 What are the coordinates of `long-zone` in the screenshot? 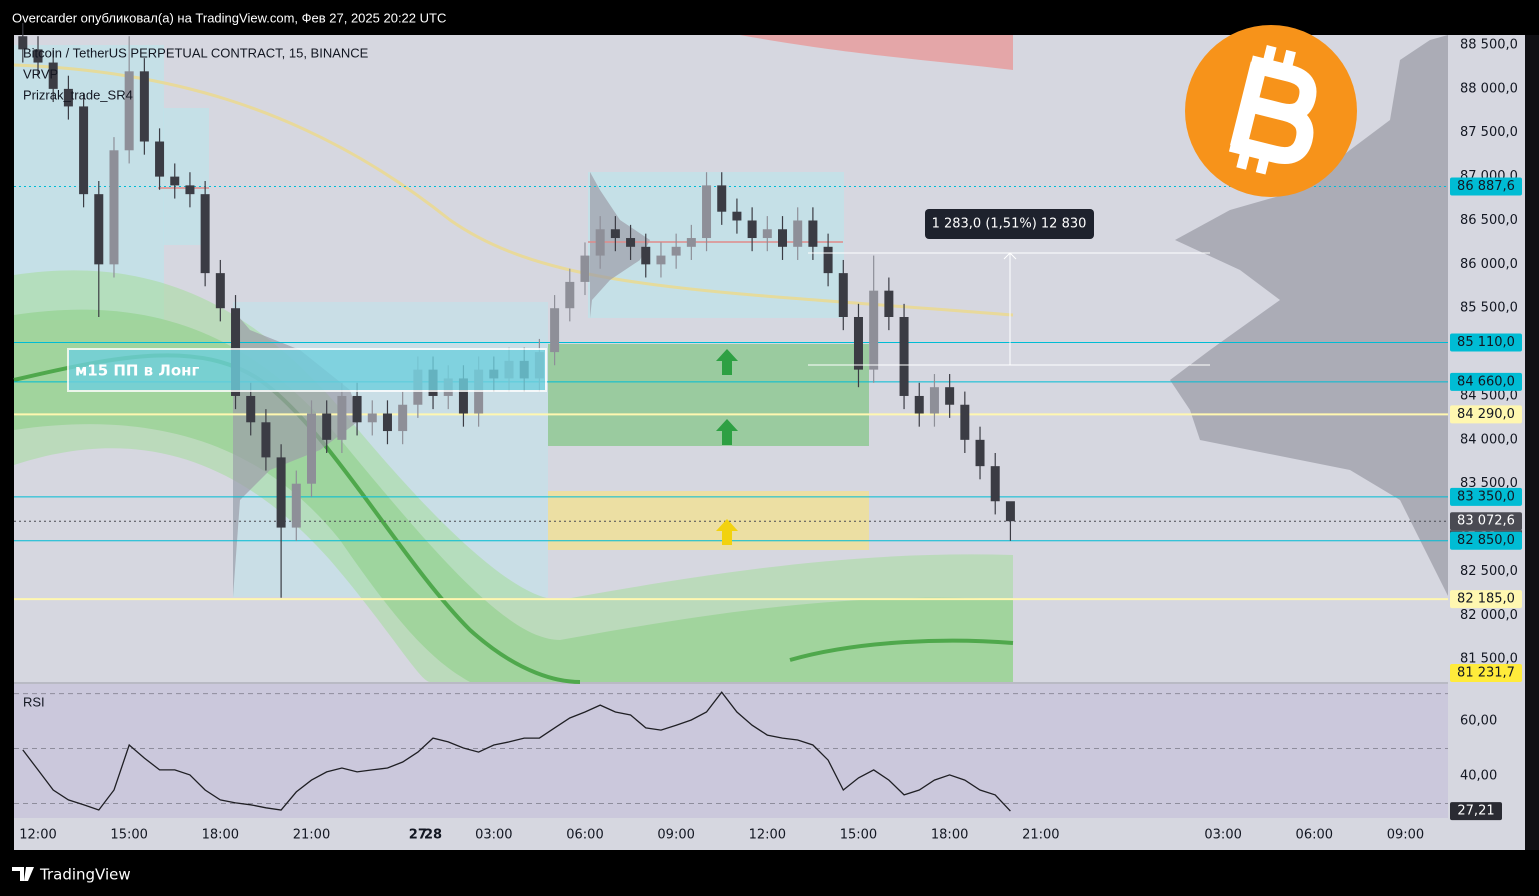 It's located at (708, 395).